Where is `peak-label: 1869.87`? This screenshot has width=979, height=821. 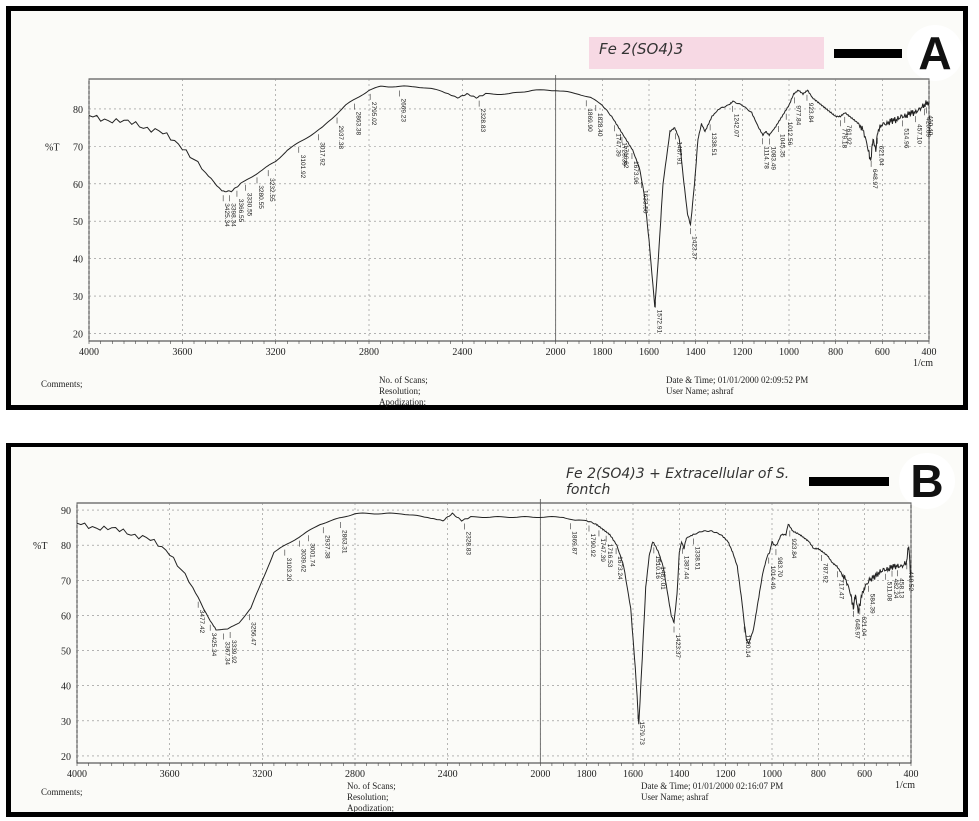
peak-label: 1869.87 is located at coordinates (574, 543).